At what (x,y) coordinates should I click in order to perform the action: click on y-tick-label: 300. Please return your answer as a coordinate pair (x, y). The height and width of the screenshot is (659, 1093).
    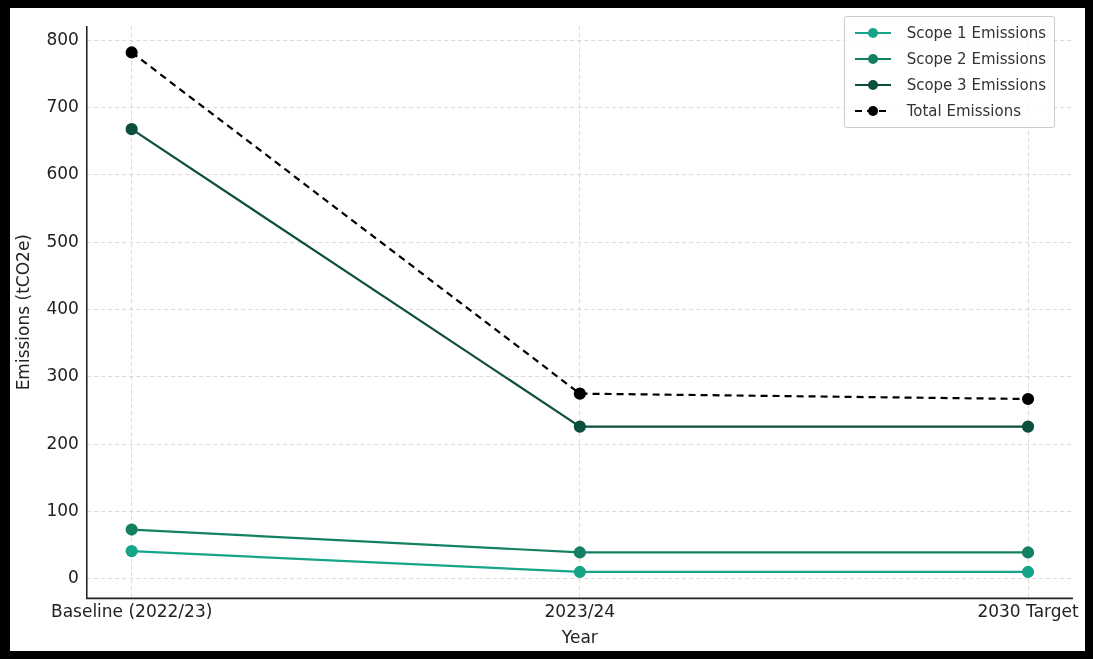
    Looking at the image, I should click on (62, 375).